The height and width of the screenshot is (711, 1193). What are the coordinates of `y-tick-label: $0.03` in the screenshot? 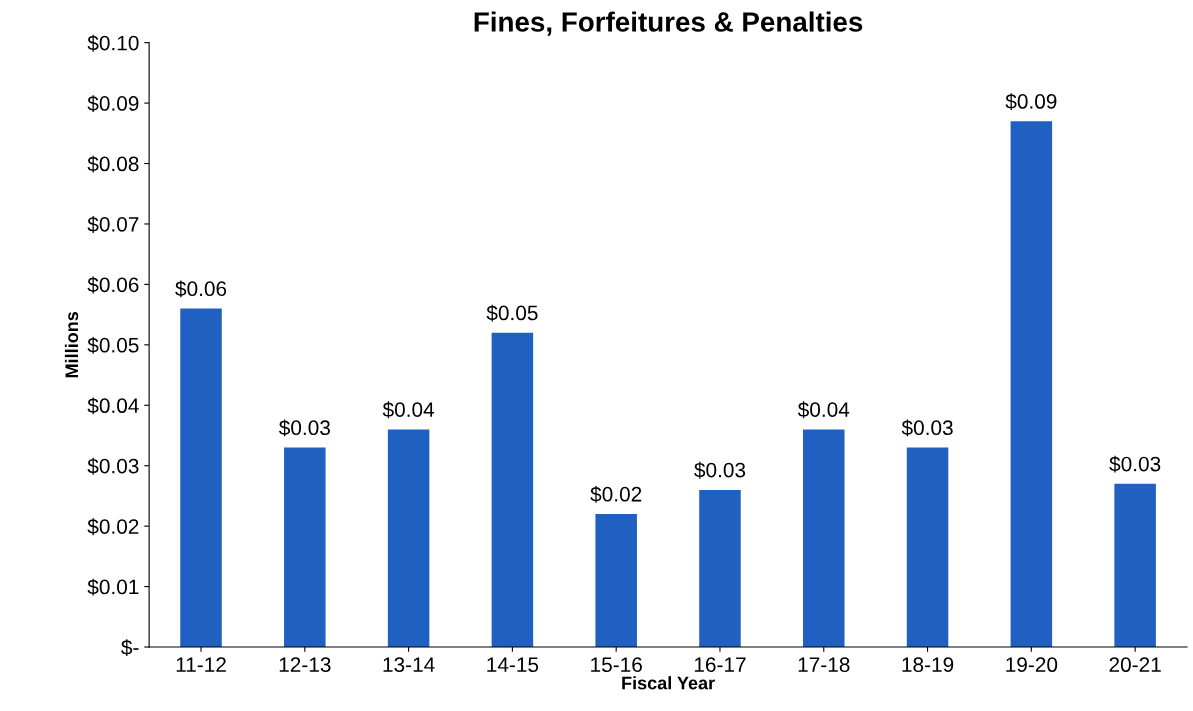 It's located at (113, 466).